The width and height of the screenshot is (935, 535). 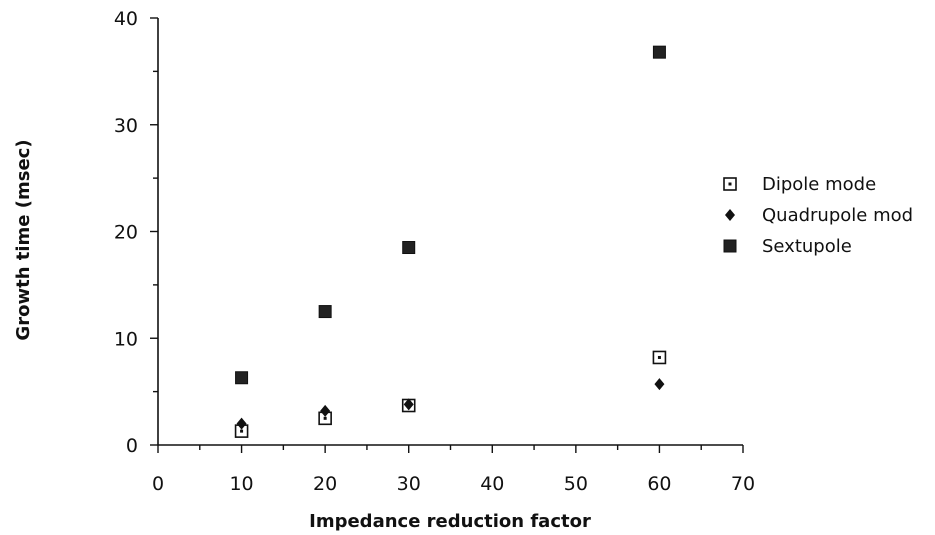 I want to click on y-tick-label: 30, so click(x=126, y=126).